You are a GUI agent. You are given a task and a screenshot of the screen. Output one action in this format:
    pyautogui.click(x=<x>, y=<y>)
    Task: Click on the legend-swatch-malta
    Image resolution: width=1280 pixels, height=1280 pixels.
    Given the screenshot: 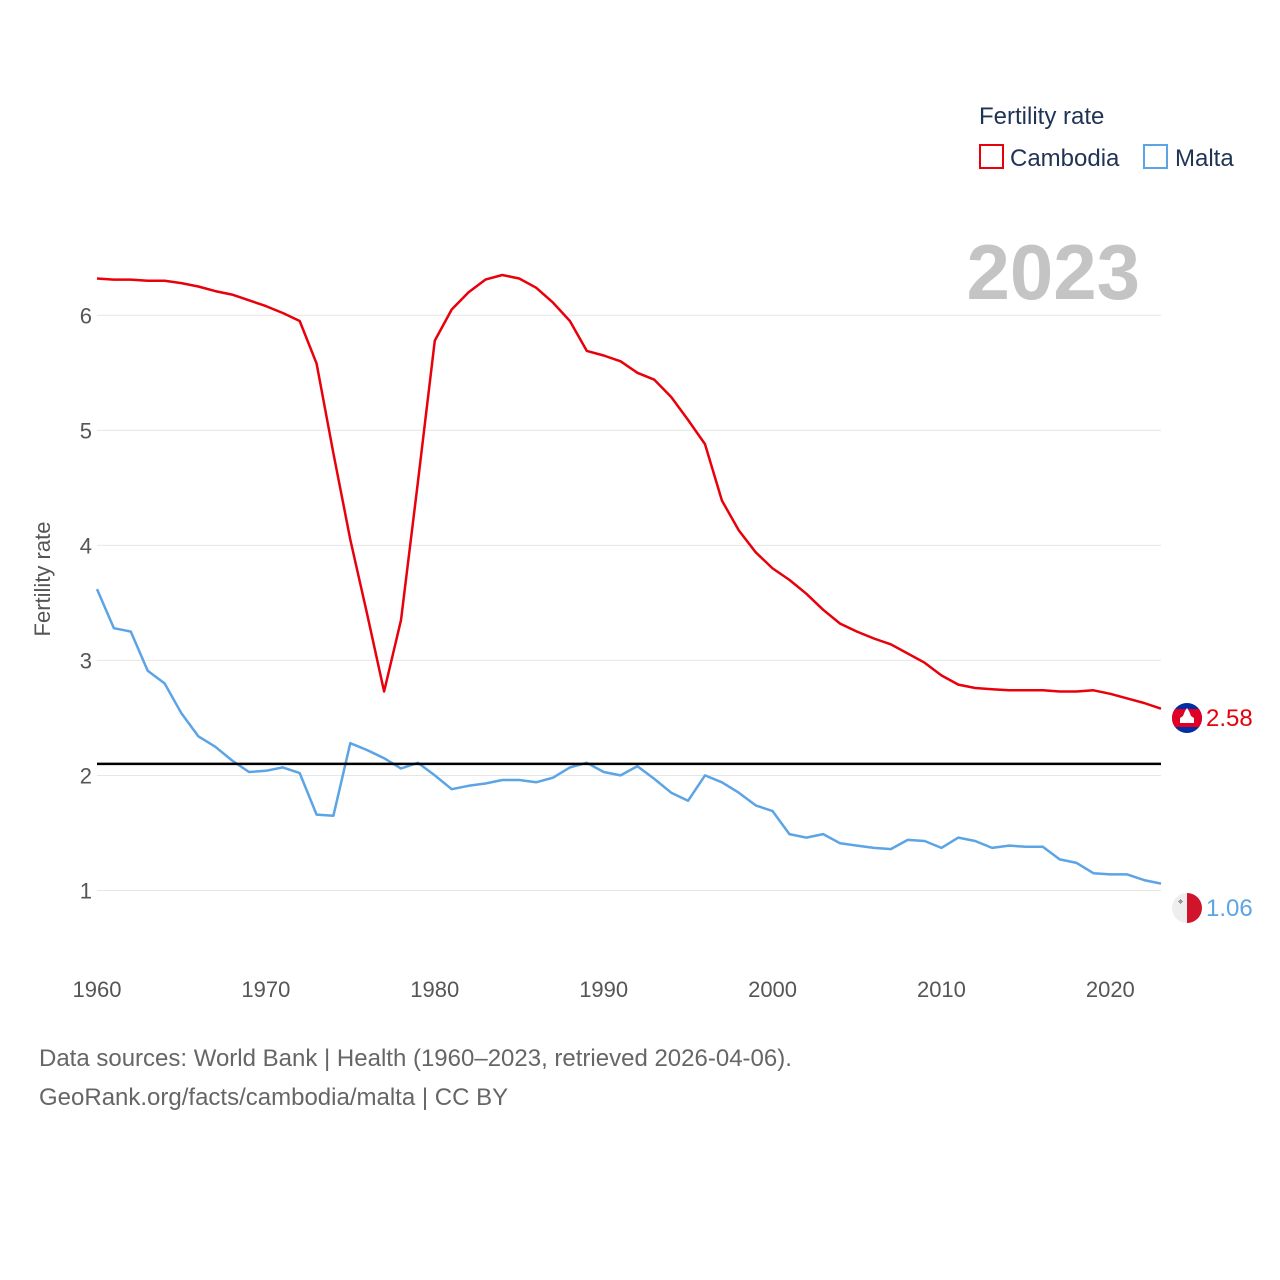 What is the action you would take?
    pyautogui.click(x=1155, y=156)
    